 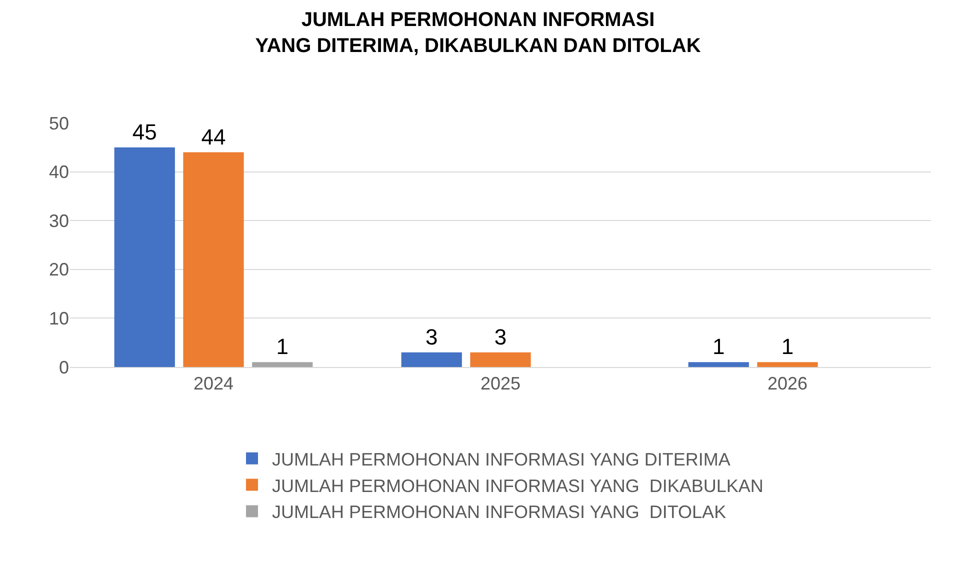 I want to click on data-label: 44, so click(x=213, y=137).